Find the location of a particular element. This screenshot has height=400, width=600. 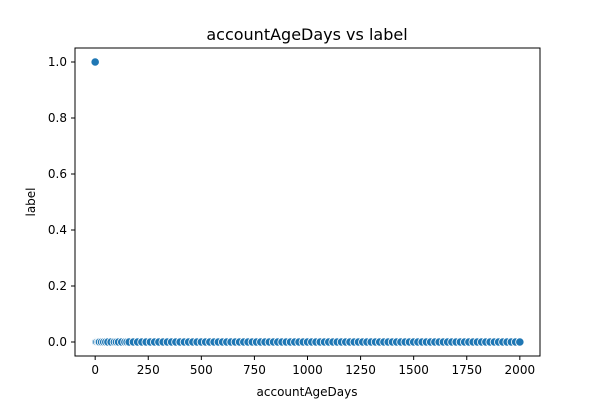

x-tick-label: 0 is located at coordinates (95, 370).